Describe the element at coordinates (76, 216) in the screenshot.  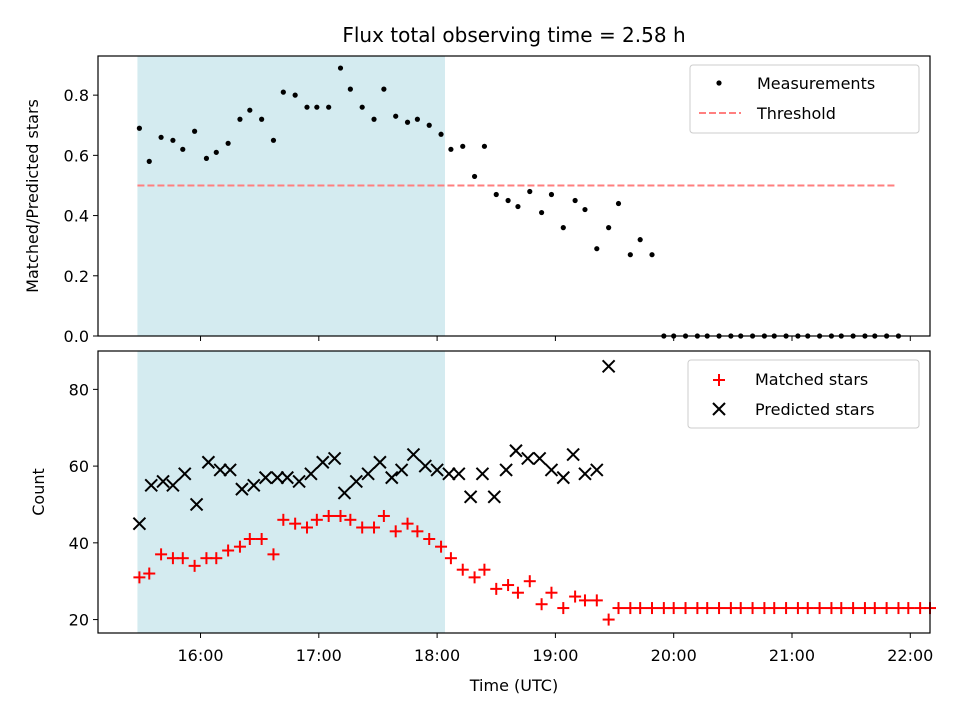
I see `y-tick-label: 0.4` at that location.